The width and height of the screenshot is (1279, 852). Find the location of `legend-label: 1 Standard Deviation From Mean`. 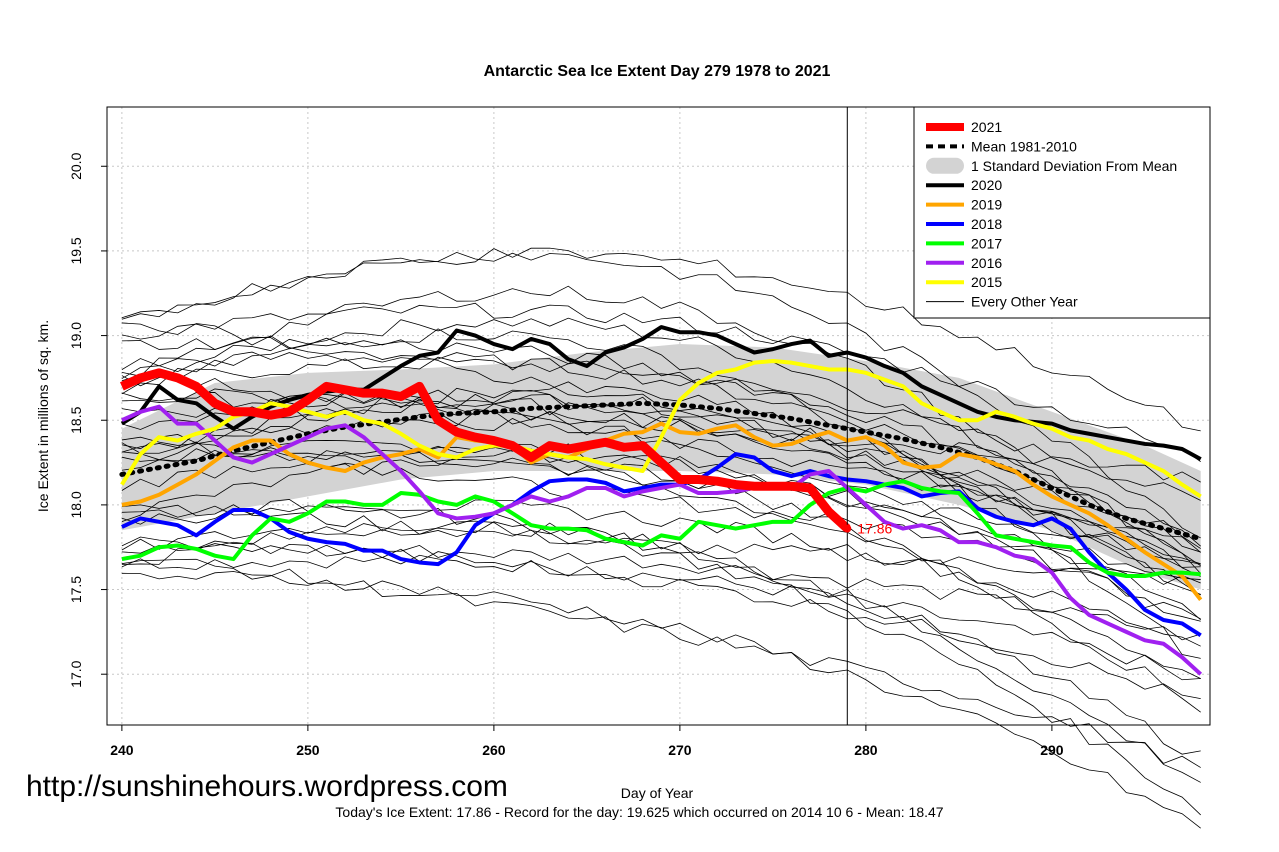

legend-label: 1 Standard Deviation From Mean is located at coordinates (1074, 166).